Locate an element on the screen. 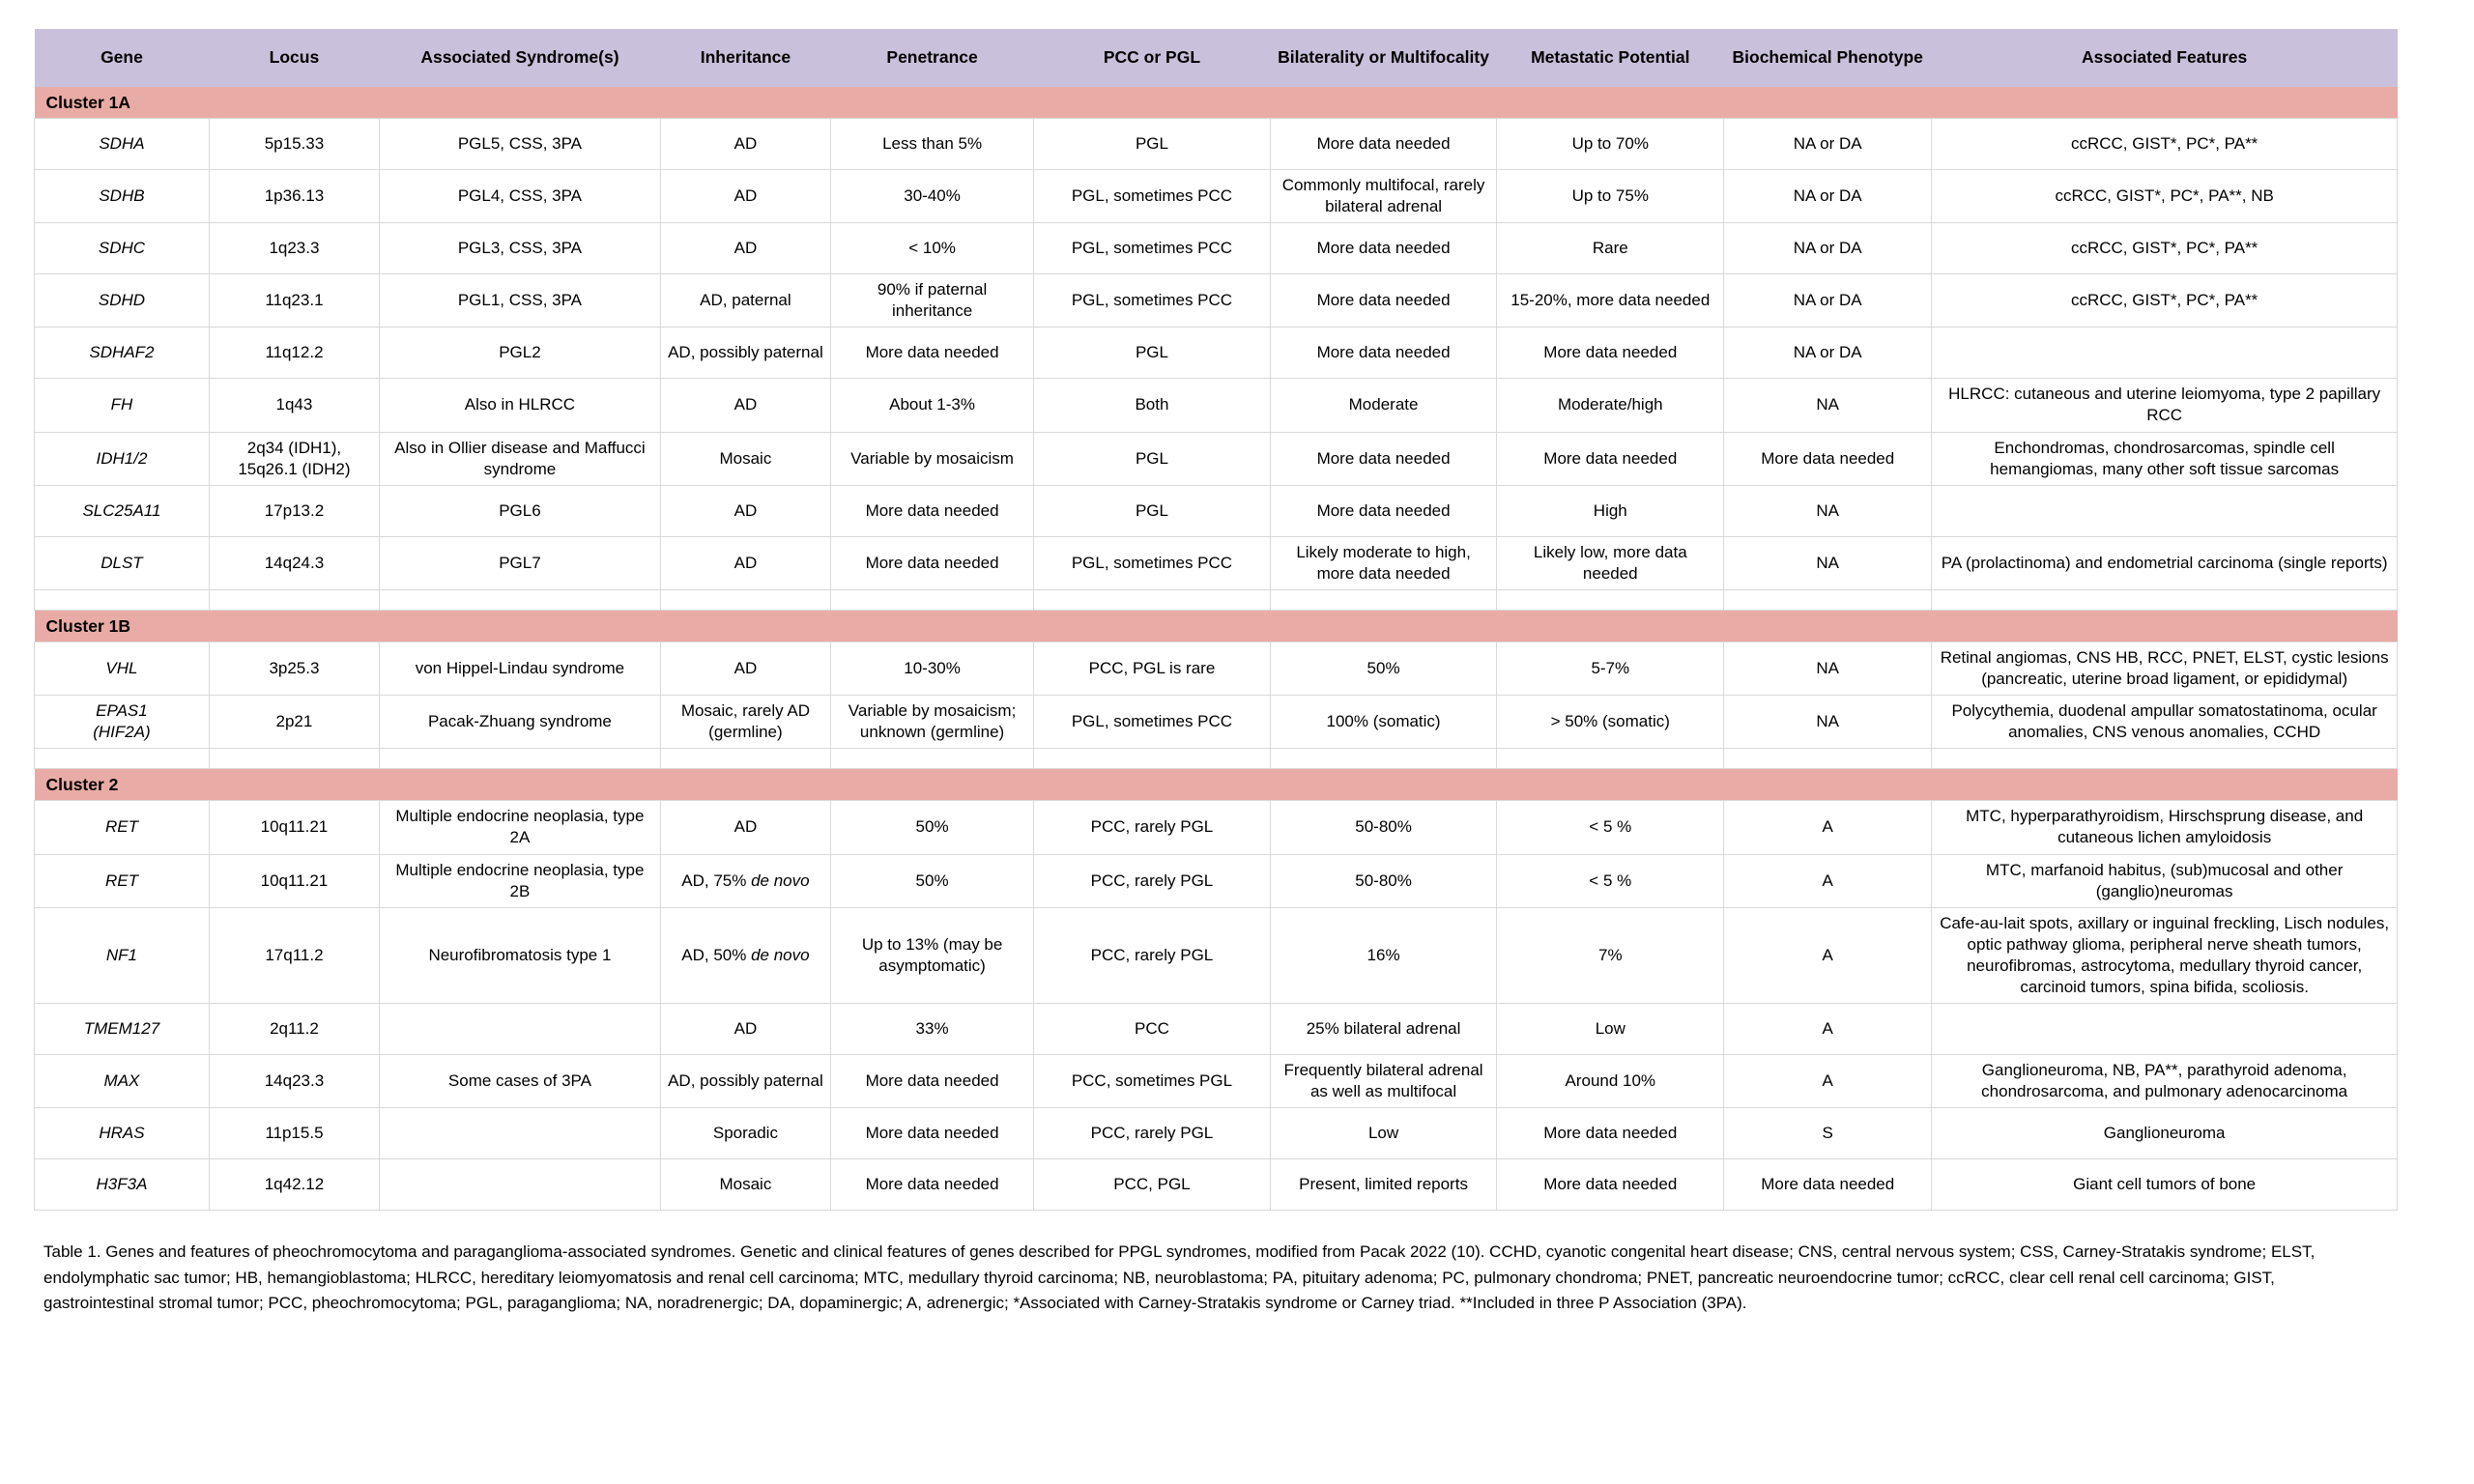 This screenshot has height=1484, width=2474. column-header-inheritance: Inheritance is located at coordinates (745, 58).